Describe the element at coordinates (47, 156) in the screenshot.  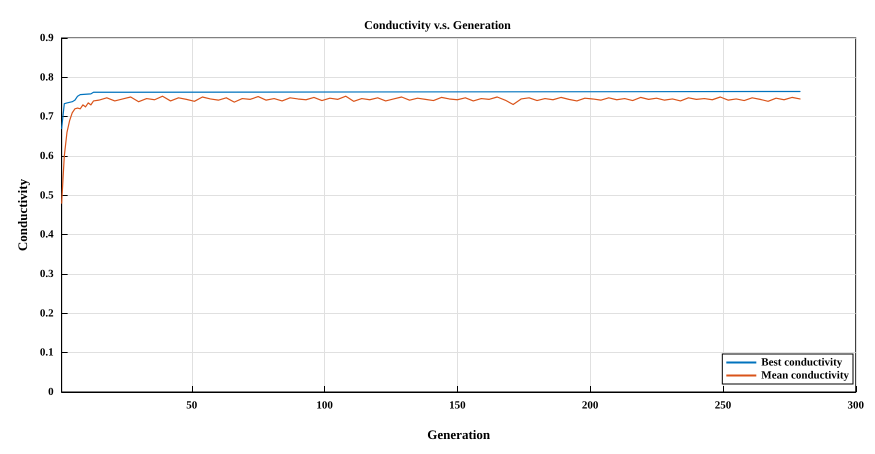
I see `y-tick-label: 0.6` at that location.